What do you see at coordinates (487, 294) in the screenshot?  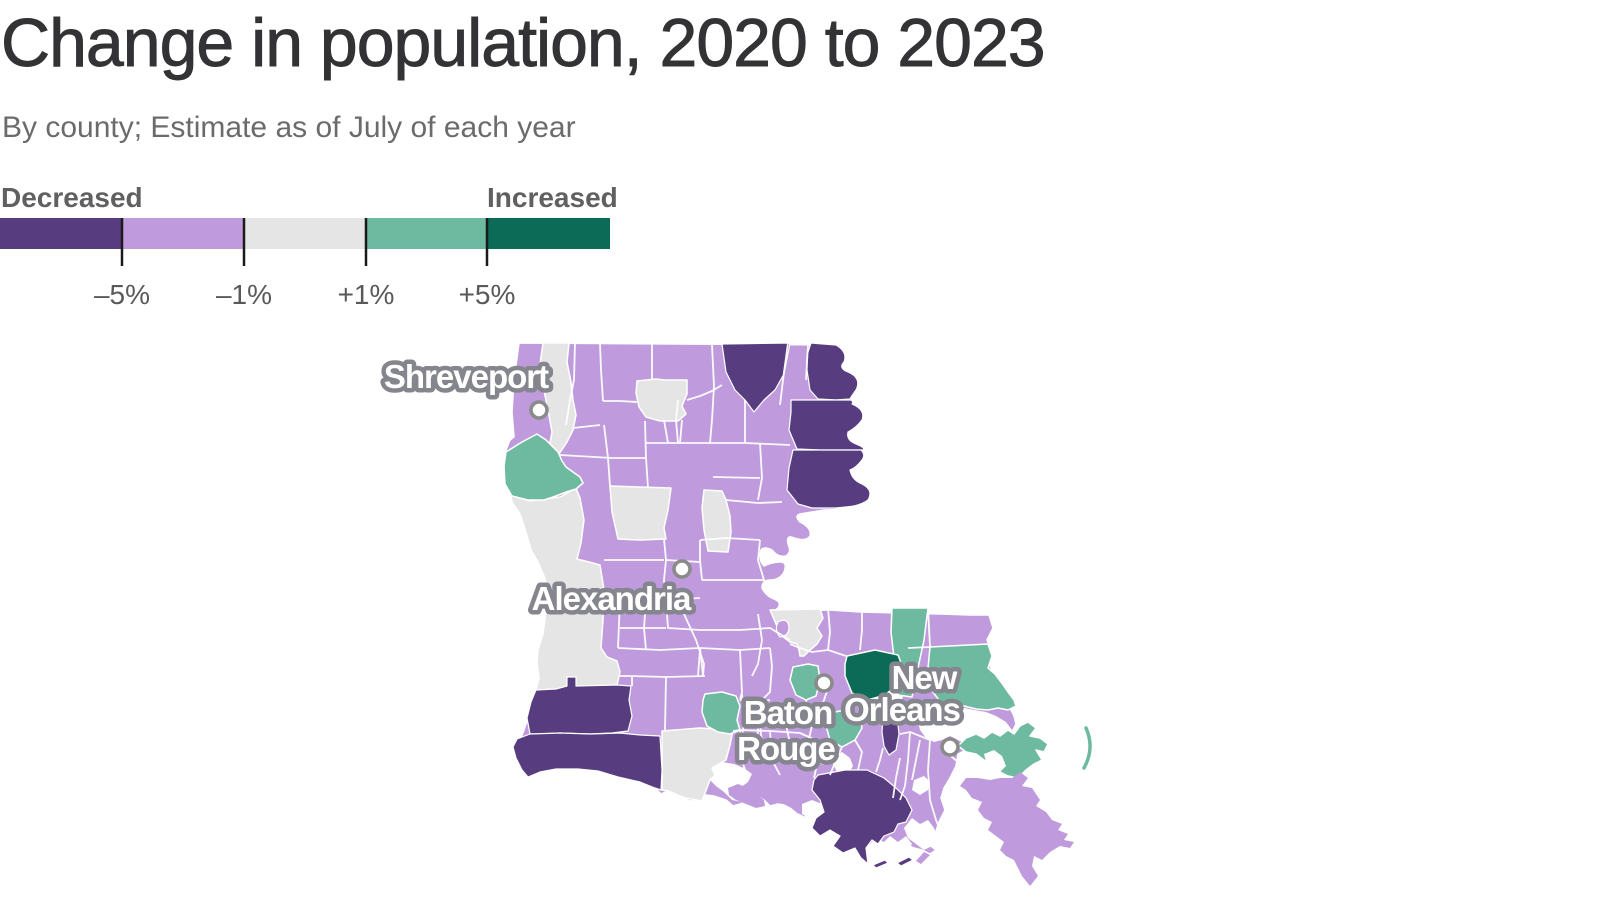 I see `svg-text: +5%` at bounding box center [487, 294].